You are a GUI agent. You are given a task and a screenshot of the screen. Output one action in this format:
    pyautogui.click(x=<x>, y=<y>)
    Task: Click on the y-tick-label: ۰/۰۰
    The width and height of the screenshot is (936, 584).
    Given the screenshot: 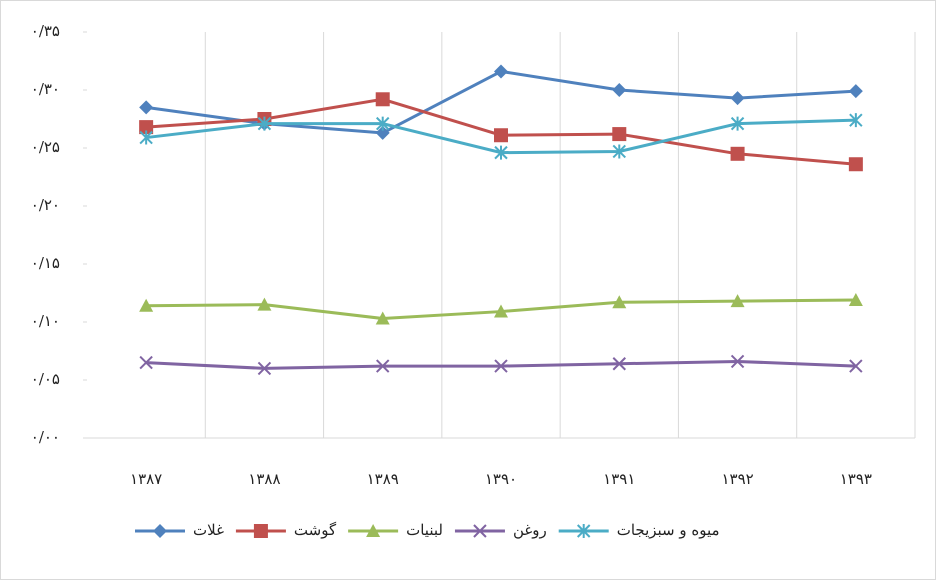 What is the action you would take?
    pyautogui.click(x=45, y=437)
    